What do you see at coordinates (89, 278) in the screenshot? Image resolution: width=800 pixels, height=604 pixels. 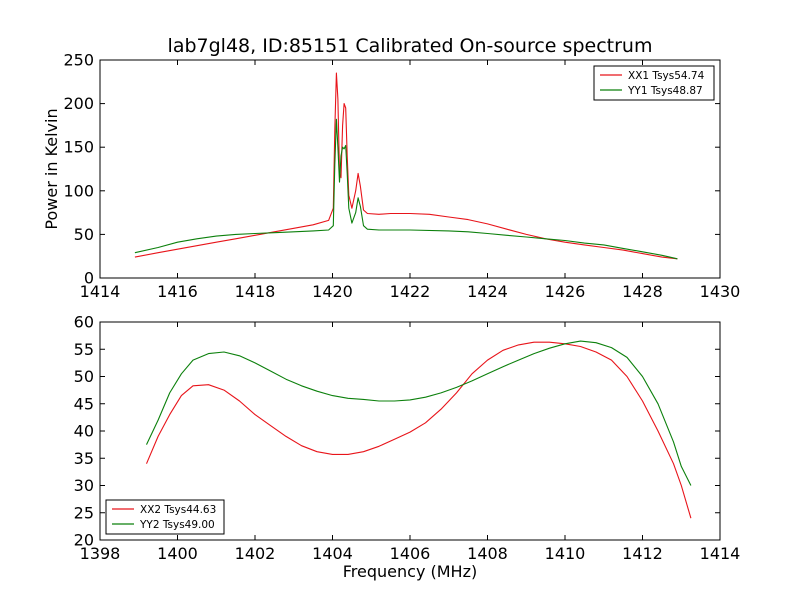 I see `y-tick-label: 0` at bounding box center [89, 278].